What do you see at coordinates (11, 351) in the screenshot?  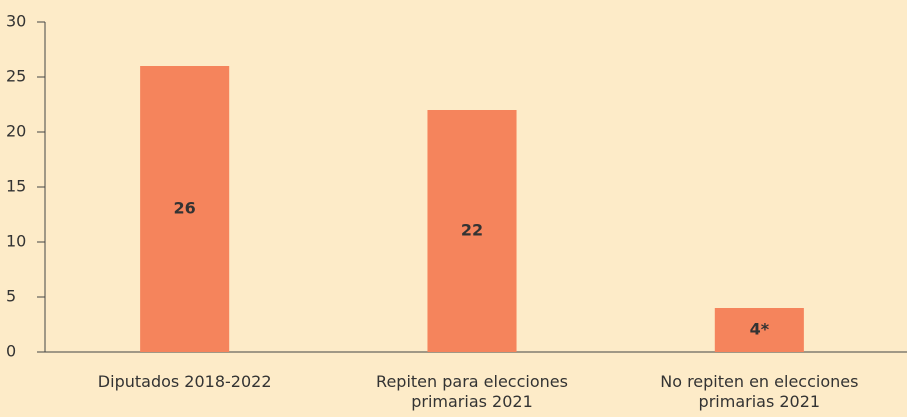 I see `y-tick-label: 0` at bounding box center [11, 351].